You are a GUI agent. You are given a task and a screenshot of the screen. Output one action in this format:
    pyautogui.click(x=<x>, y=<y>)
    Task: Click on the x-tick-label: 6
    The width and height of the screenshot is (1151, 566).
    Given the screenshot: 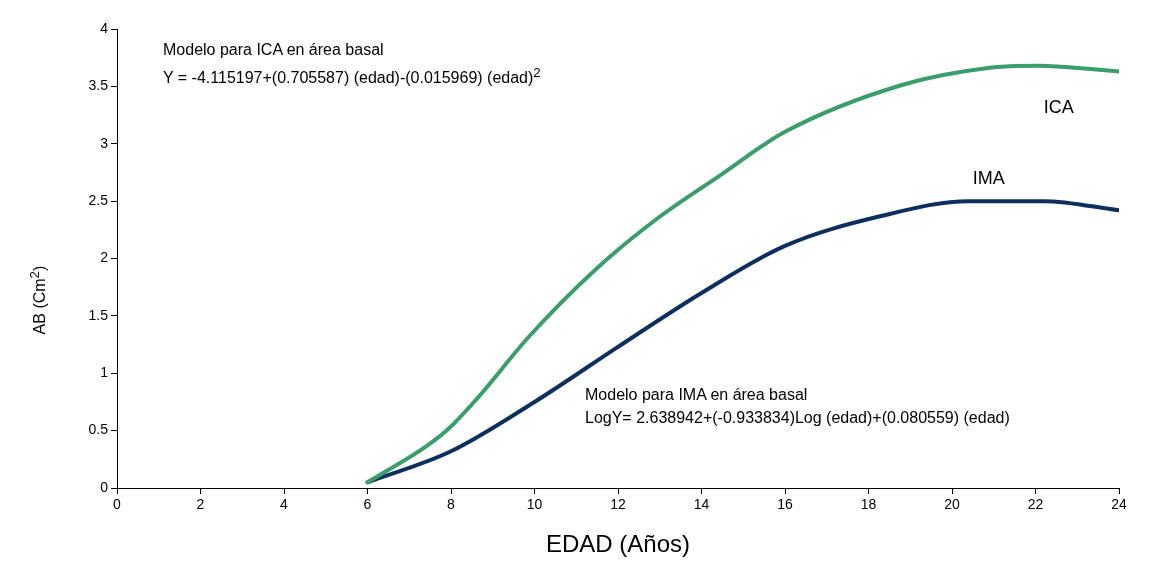 What is the action you would take?
    pyautogui.click(x=367, y=504)
    